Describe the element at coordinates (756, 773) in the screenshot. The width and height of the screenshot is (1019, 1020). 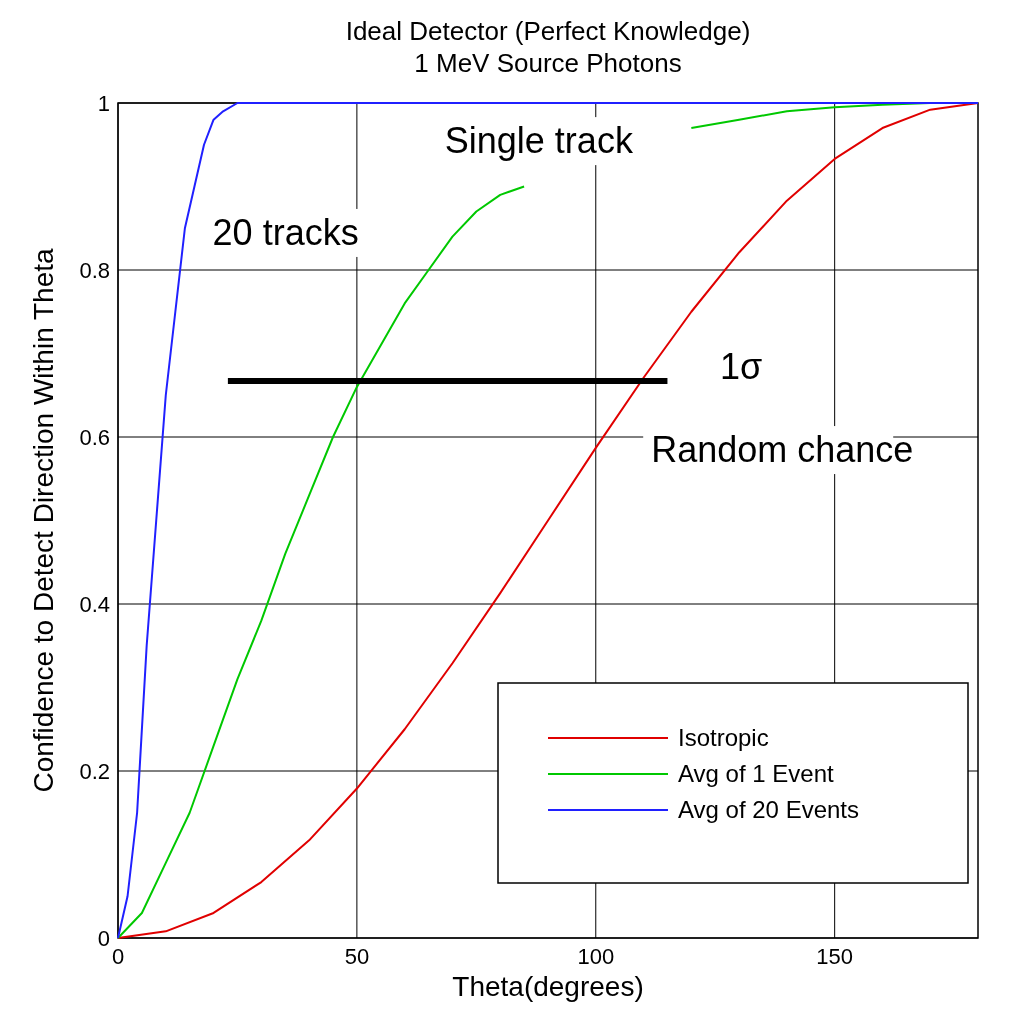
I see `legend-label: Avg of 1 Event` at that location.